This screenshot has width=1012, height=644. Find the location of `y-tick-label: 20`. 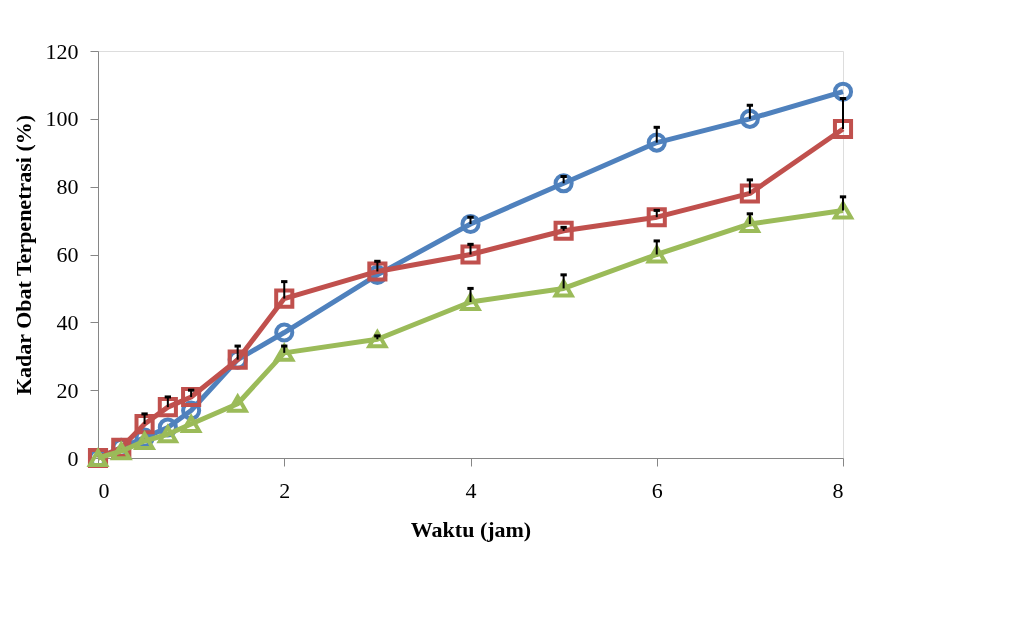

y-tick-label: 20 is located at coordinates (67, 390).